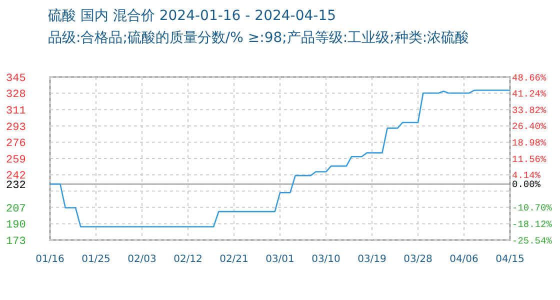 The image size is (560, 300). Describe the element at coordinates (280, 259) in the screenshot. I see `x-tick-label: 03/01` at that location.